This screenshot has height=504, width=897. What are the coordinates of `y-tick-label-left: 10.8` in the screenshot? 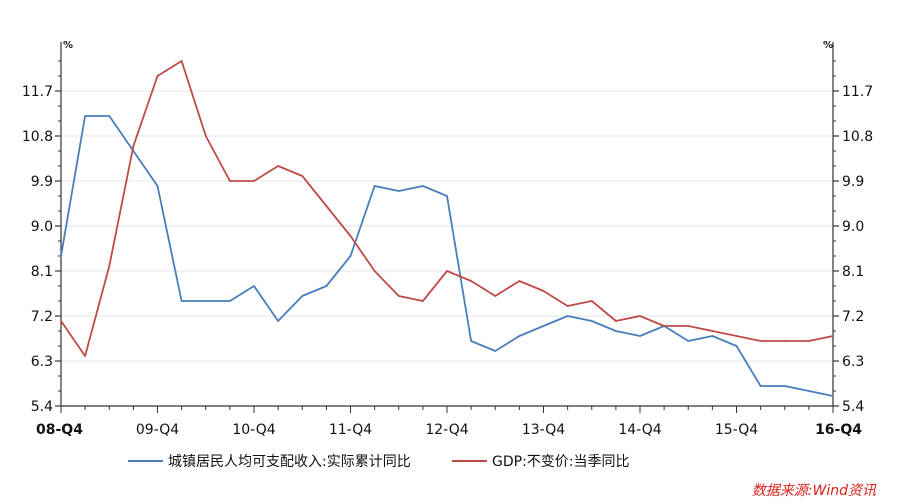 It's located at (37, 137).